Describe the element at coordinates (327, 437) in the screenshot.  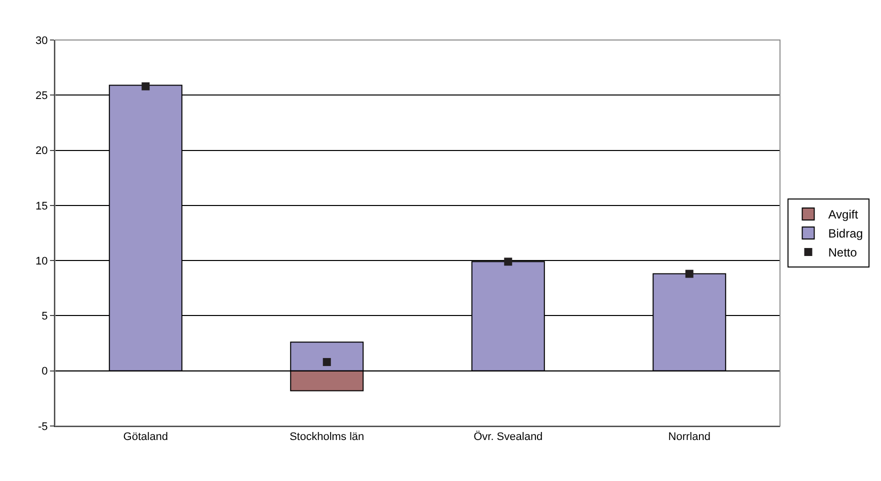
I see `x-tick-label: Stockholms län` at that location.